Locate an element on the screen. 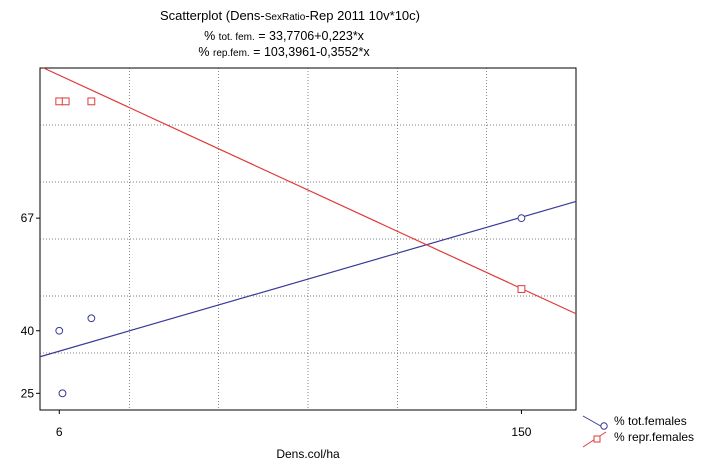 This screenshot has height=465, width=725. y-tick-label: 25 is located at coordinates (28, 393).